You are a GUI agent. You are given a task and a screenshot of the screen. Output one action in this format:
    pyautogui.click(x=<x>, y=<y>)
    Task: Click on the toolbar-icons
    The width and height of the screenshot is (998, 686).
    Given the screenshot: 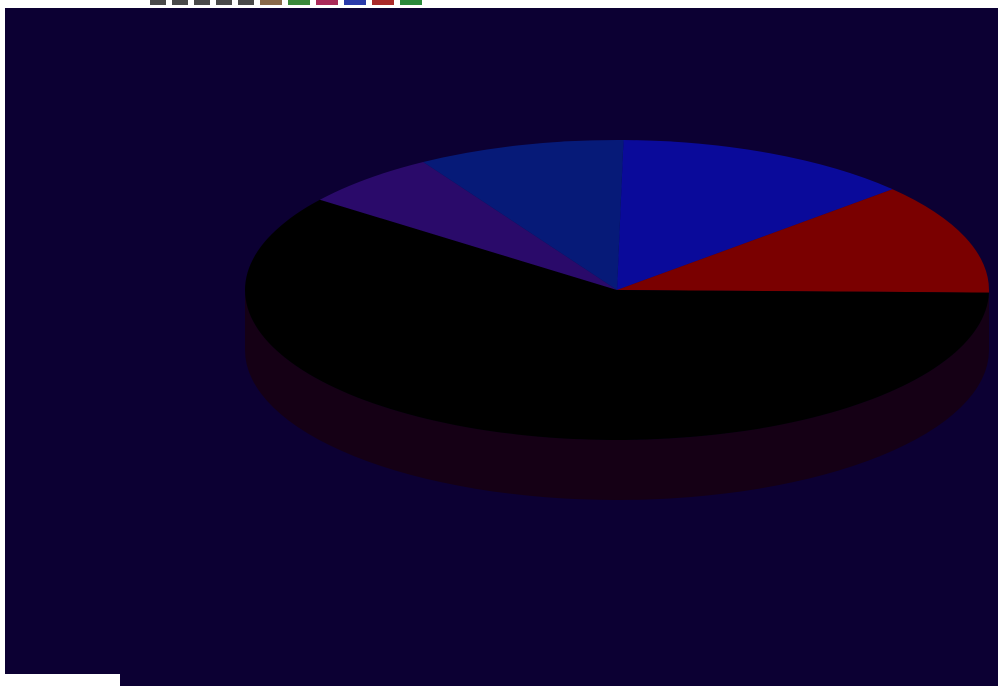 What is the action you would take?
    pyautogui.click(x=286, y=3)
    